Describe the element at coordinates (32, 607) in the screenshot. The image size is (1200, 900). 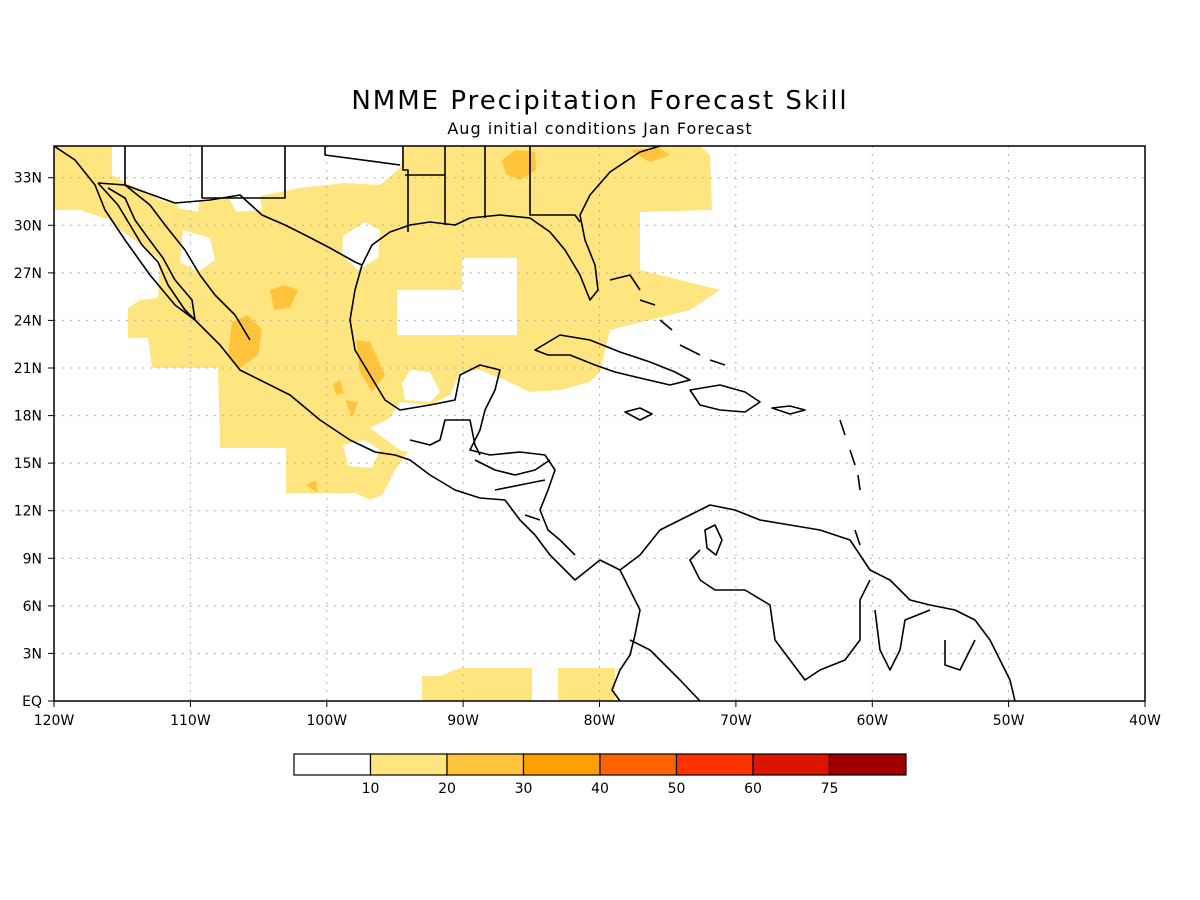
I see `y-tick-label: 6N` at that location.